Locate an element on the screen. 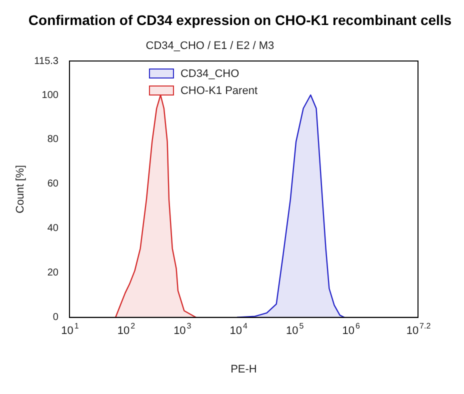 Image resolution: width=464 pixels, height=394 pixels. x-axis-title: PE-H is located at coordinates (243, 369).